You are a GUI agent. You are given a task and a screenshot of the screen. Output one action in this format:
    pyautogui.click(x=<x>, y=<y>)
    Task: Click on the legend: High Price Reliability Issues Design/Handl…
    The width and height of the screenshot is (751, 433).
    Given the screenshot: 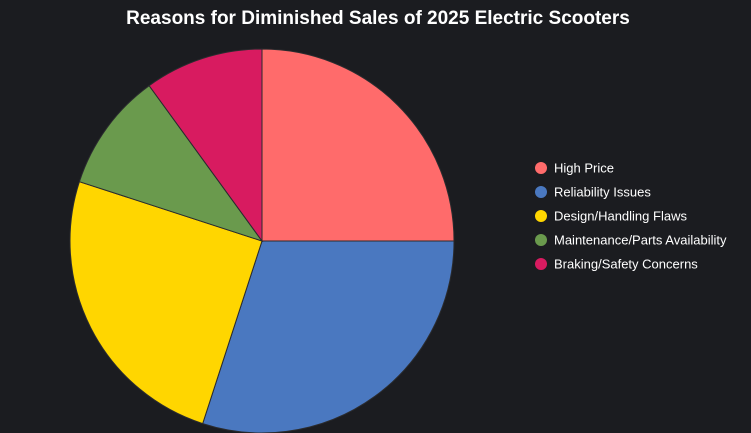 What is the action you would take?
    pyautogui.click(x=631, y=216)
    